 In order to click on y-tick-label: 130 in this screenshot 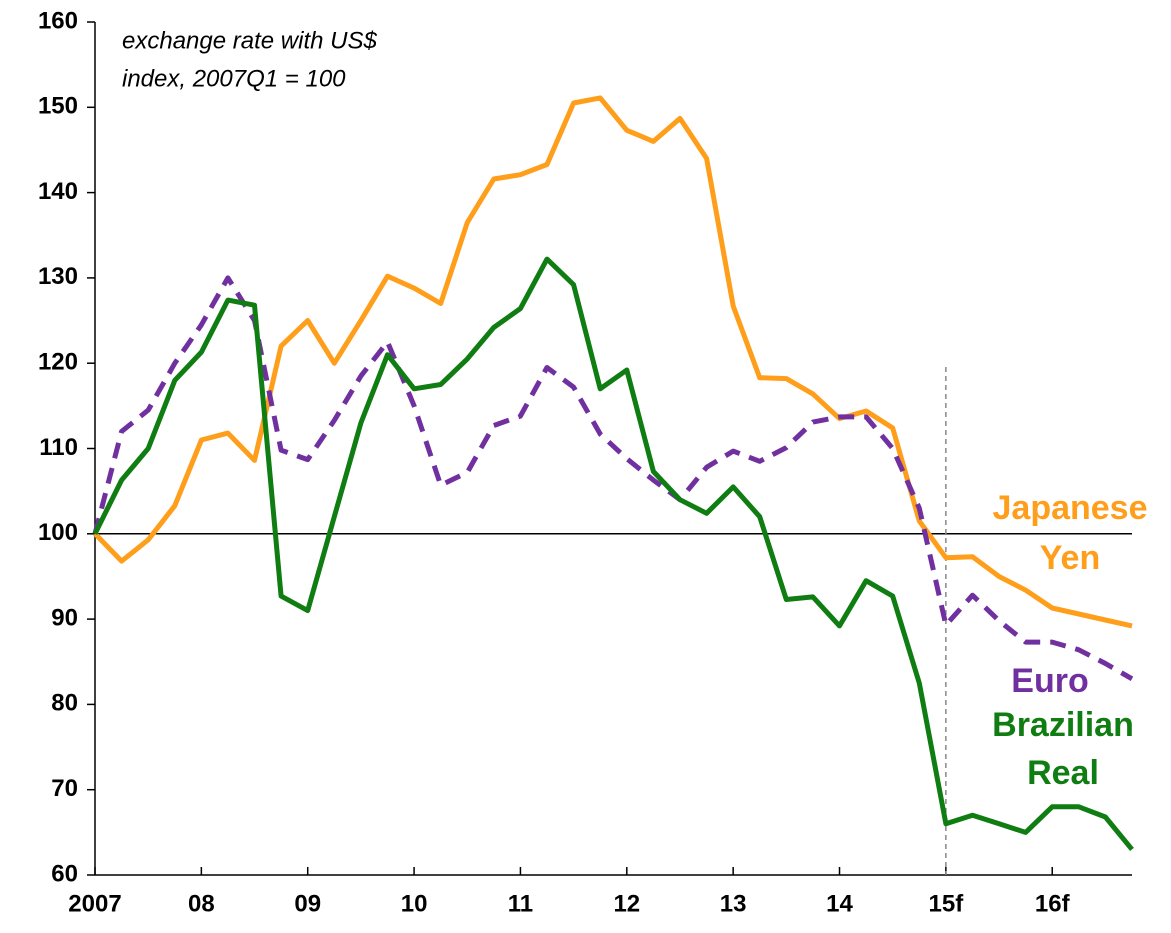, I will do `click(58, 276)`.